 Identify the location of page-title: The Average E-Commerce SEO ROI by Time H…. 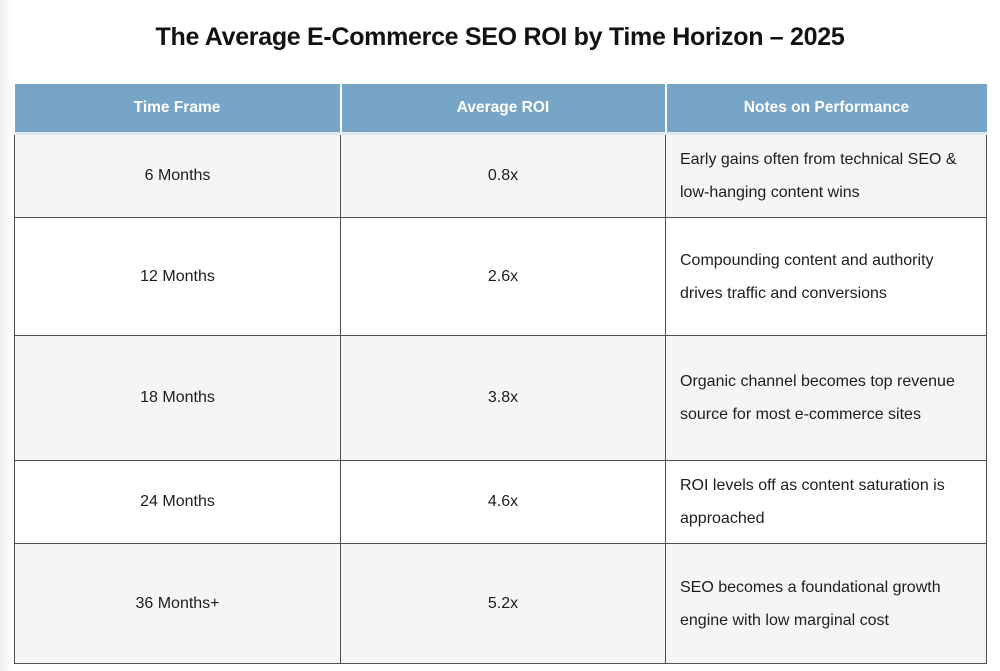
(500, 37).